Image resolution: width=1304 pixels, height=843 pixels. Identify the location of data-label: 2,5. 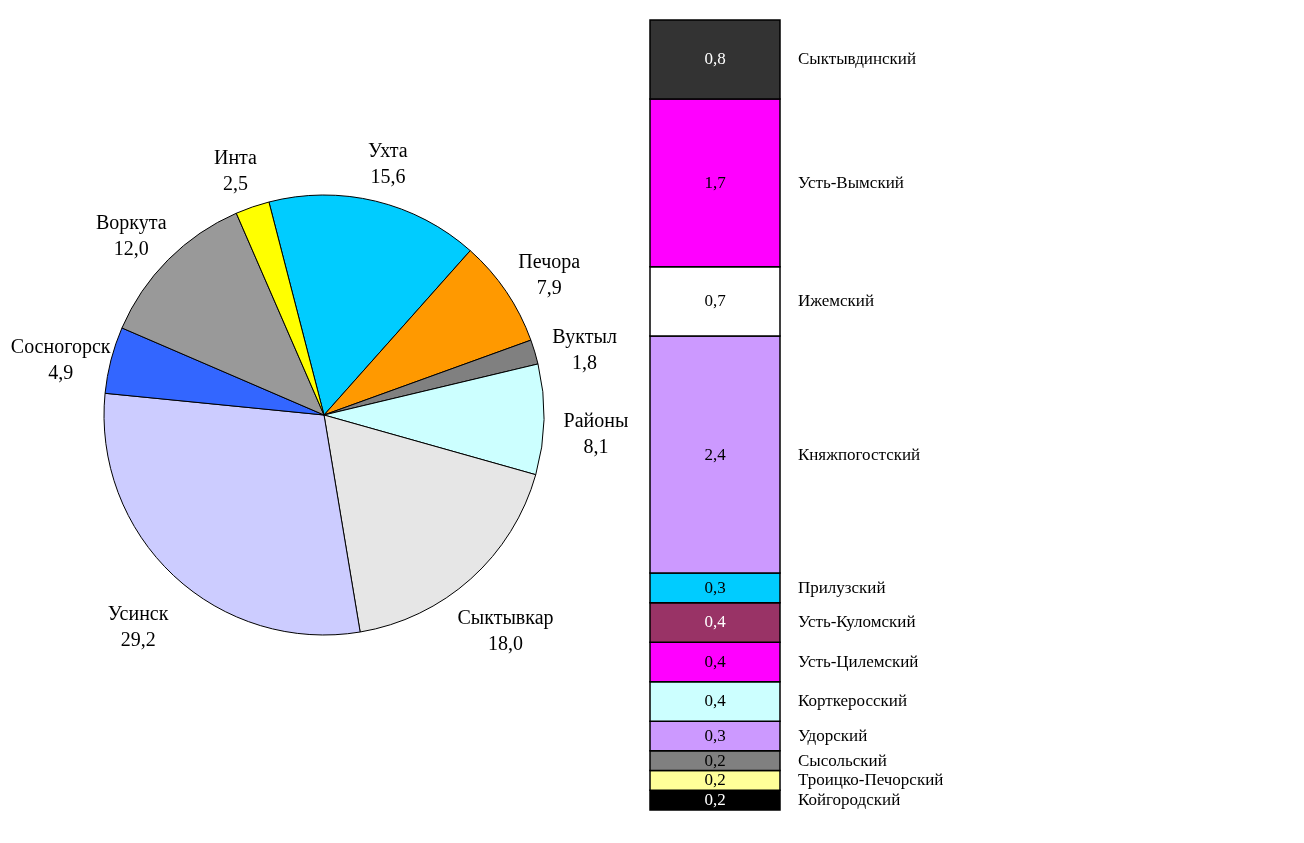
(235, 182).